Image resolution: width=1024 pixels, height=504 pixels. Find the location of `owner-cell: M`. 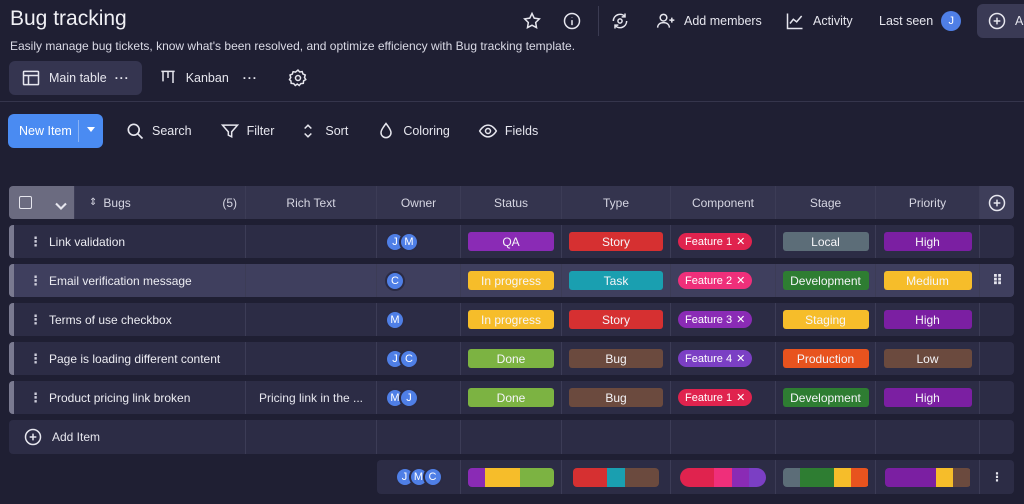

owner-cell: M is located at coordinates (419, 319).